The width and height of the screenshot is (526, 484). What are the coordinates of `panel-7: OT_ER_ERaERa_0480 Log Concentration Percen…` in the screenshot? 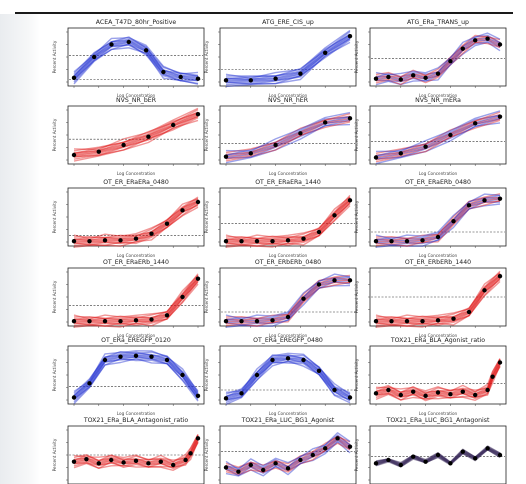 It's located at (128, 218).